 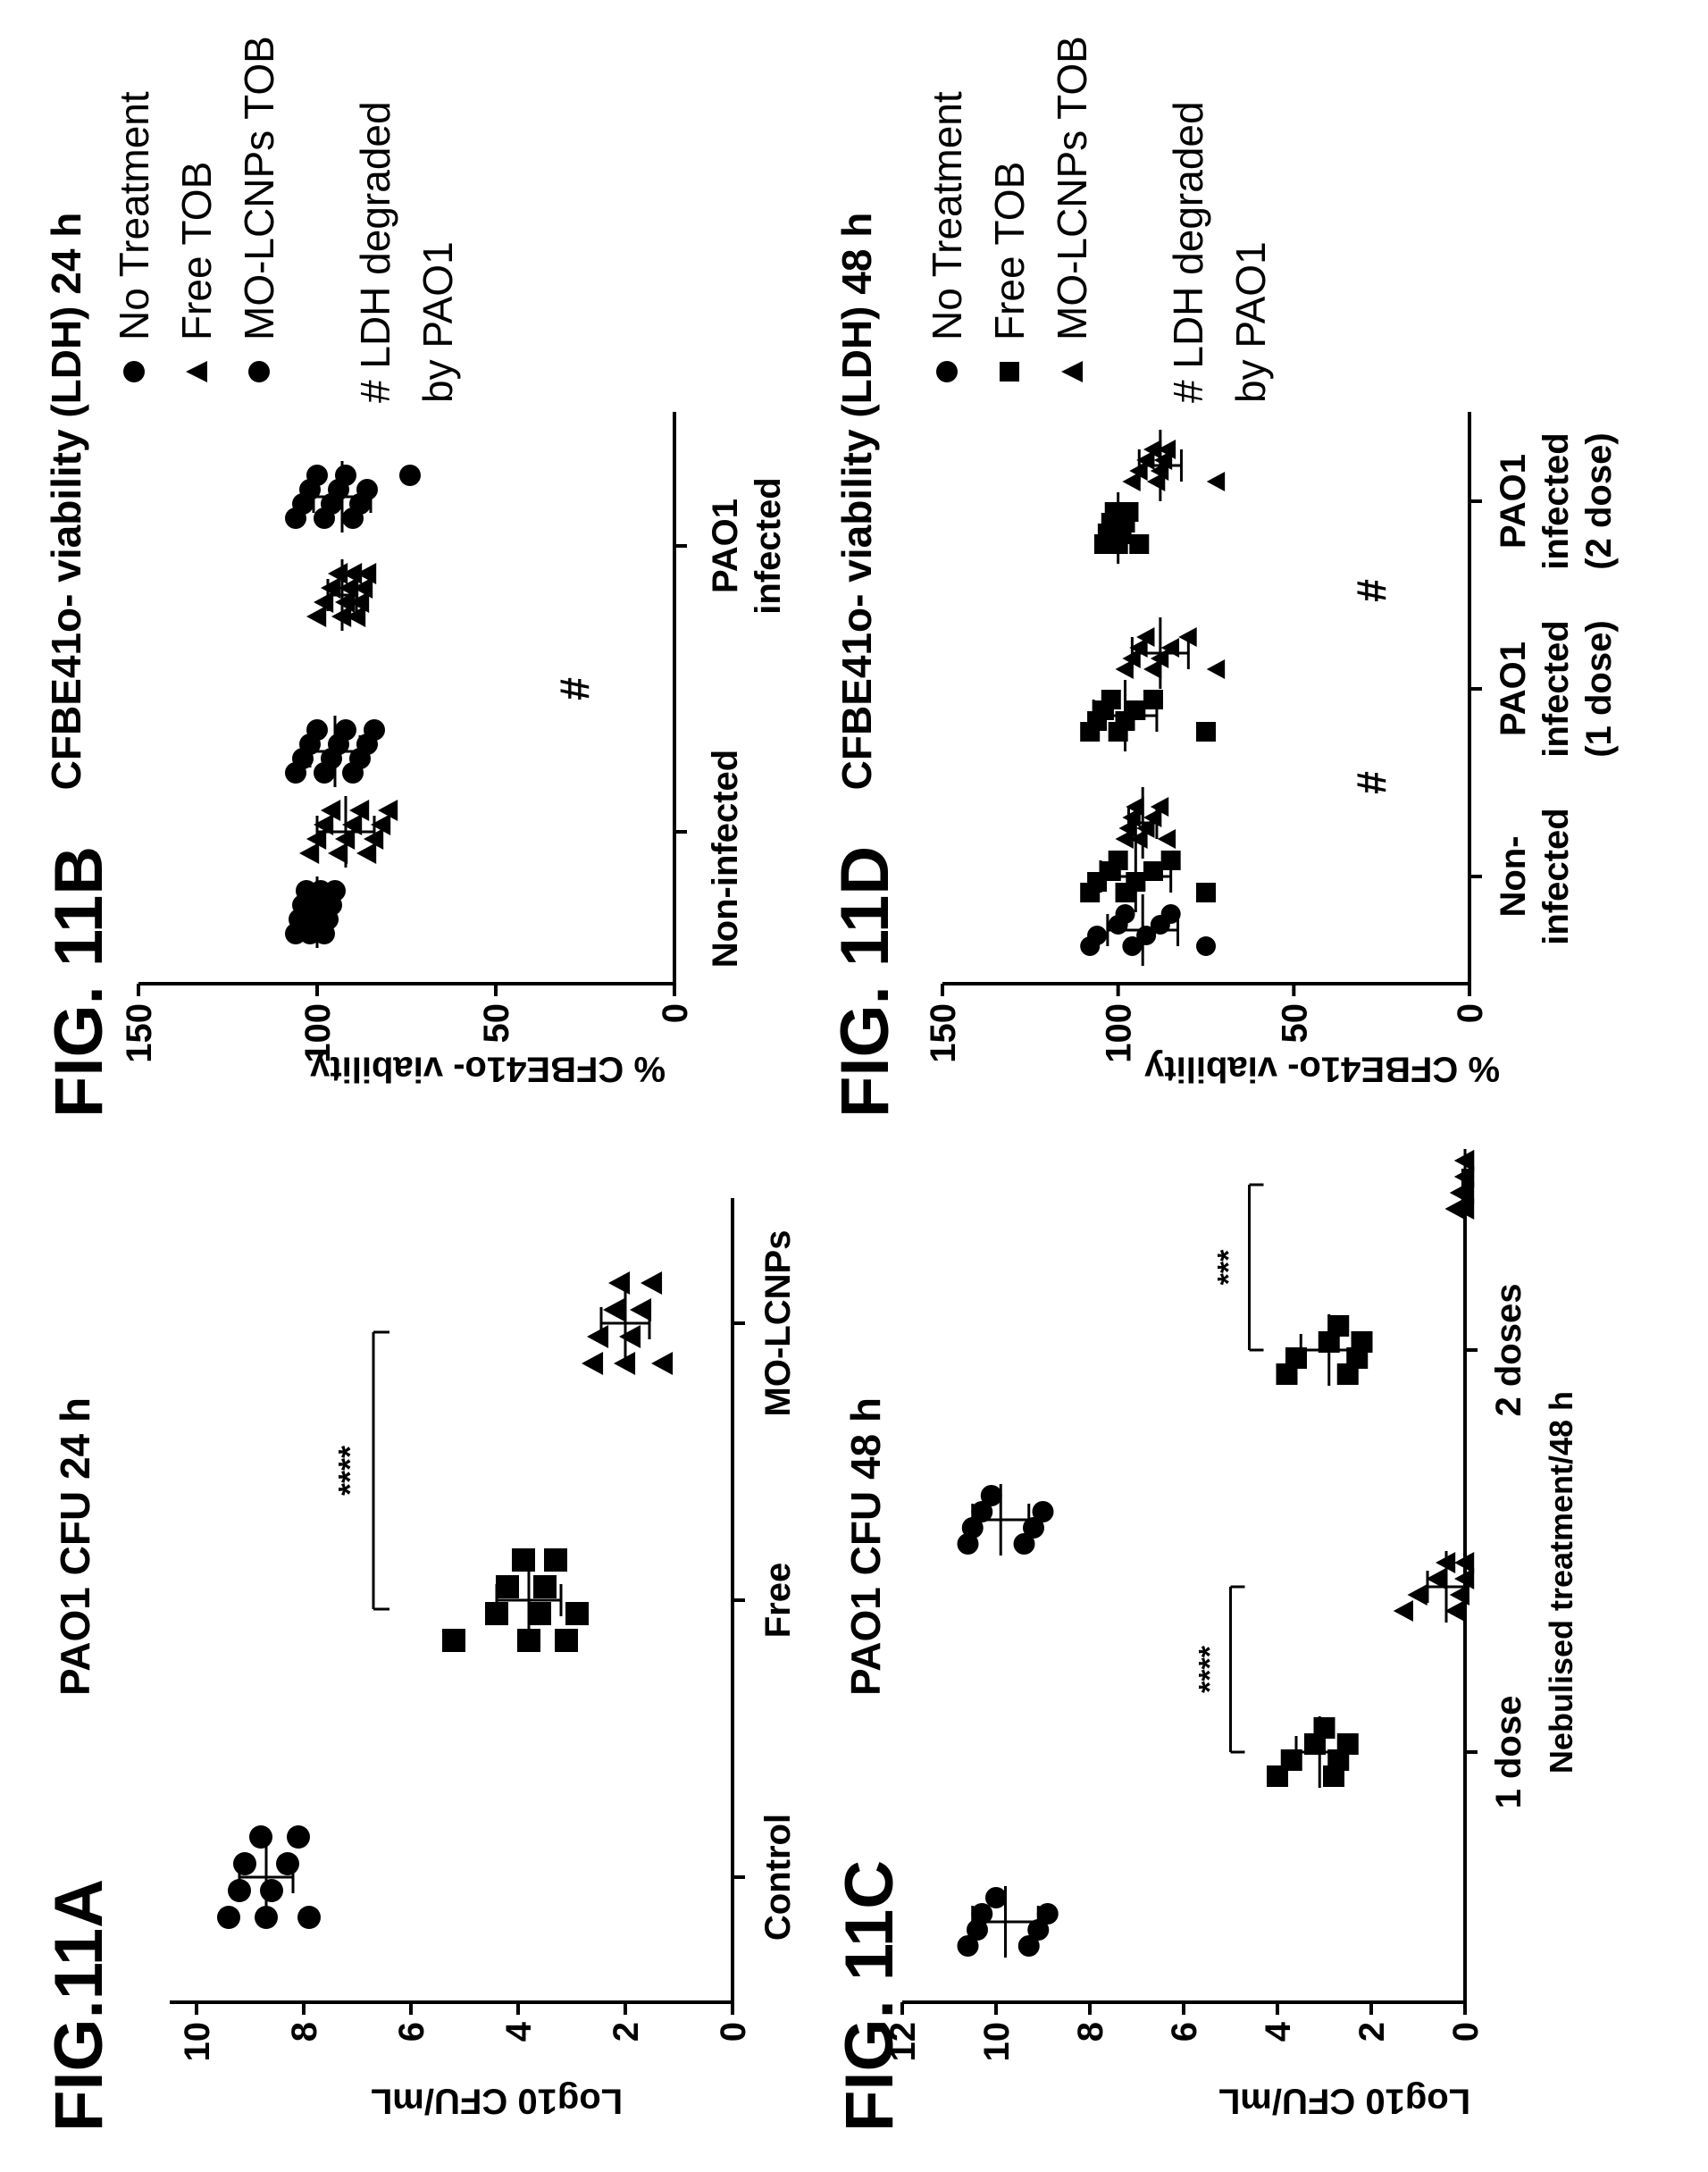 I want to click on c-y-tick-label: 0, so click(x=1466, y=2032).